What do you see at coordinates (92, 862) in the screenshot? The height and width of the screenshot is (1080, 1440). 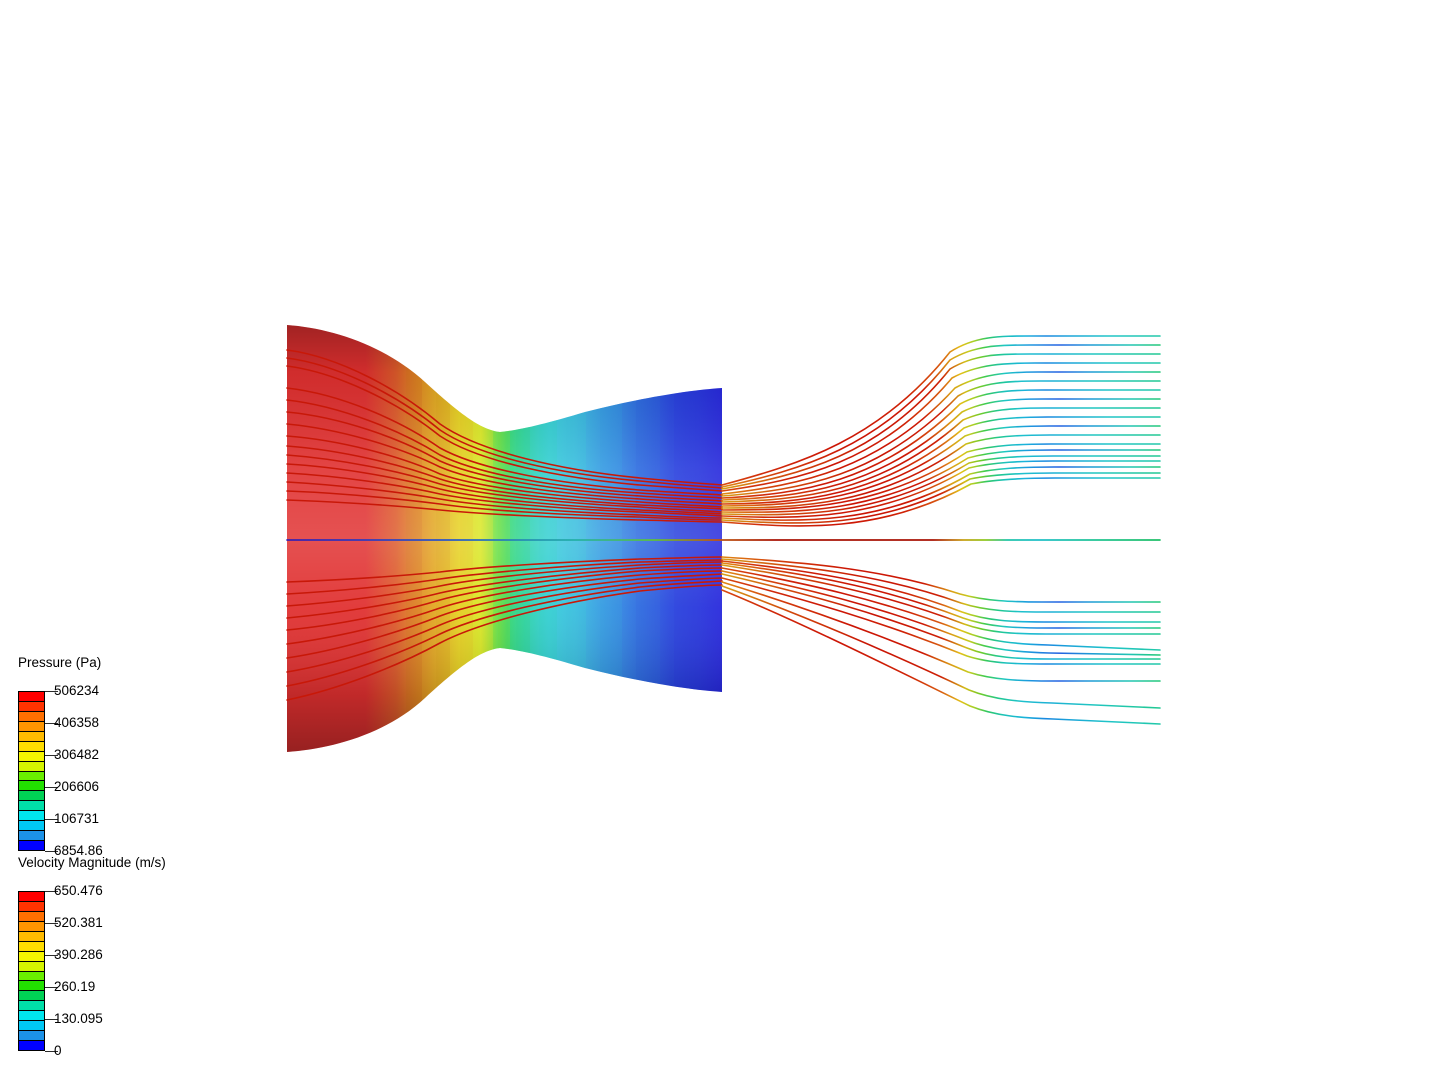 I see `velocity-legend-title: Velocity Magnitude (m/s)` at bounding box center [92, 862].